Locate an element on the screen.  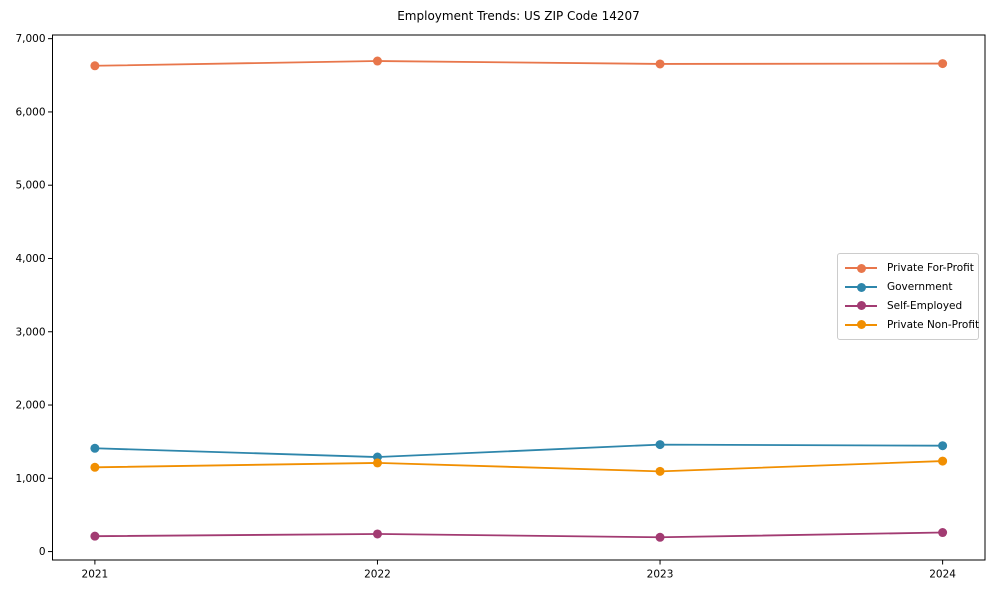
legend-label: Private For-Profit is located at coordinates (930, 268).